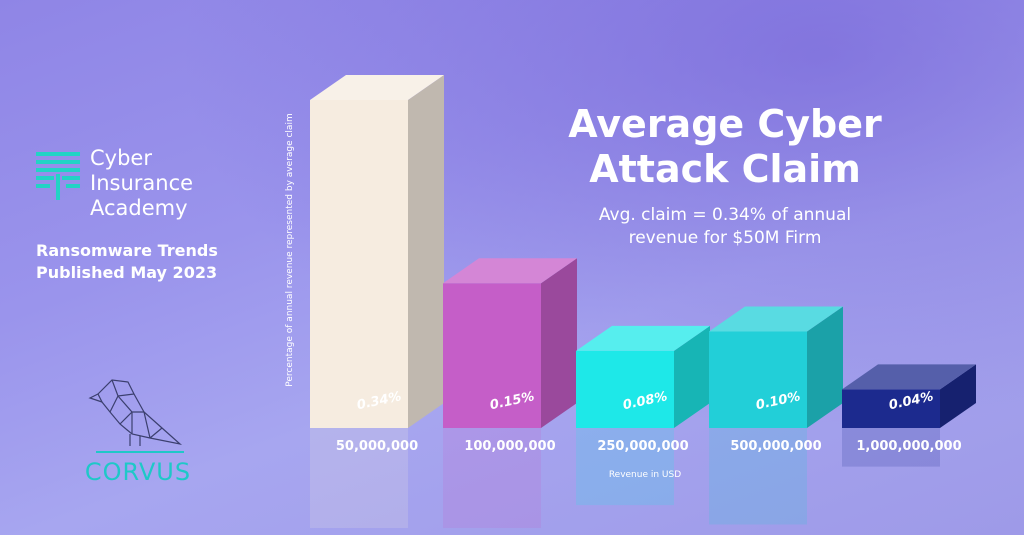  Describe the element at coordinates (775, 446) in the screenshot. I see `x-tick-label: 500,000,000` at that location.